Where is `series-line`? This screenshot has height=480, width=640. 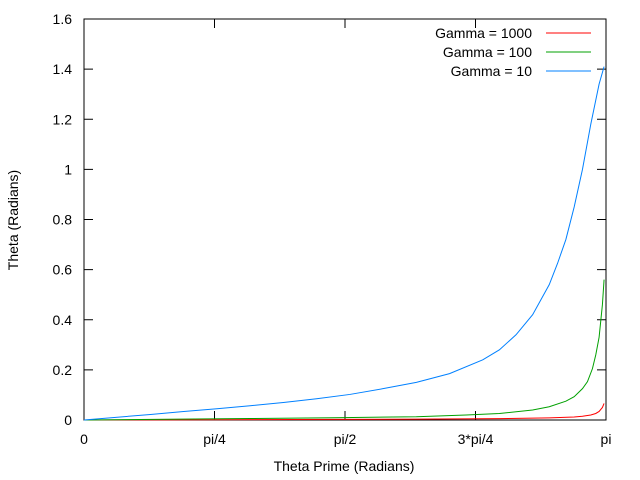 series-line is located at coordinates (344, 412).